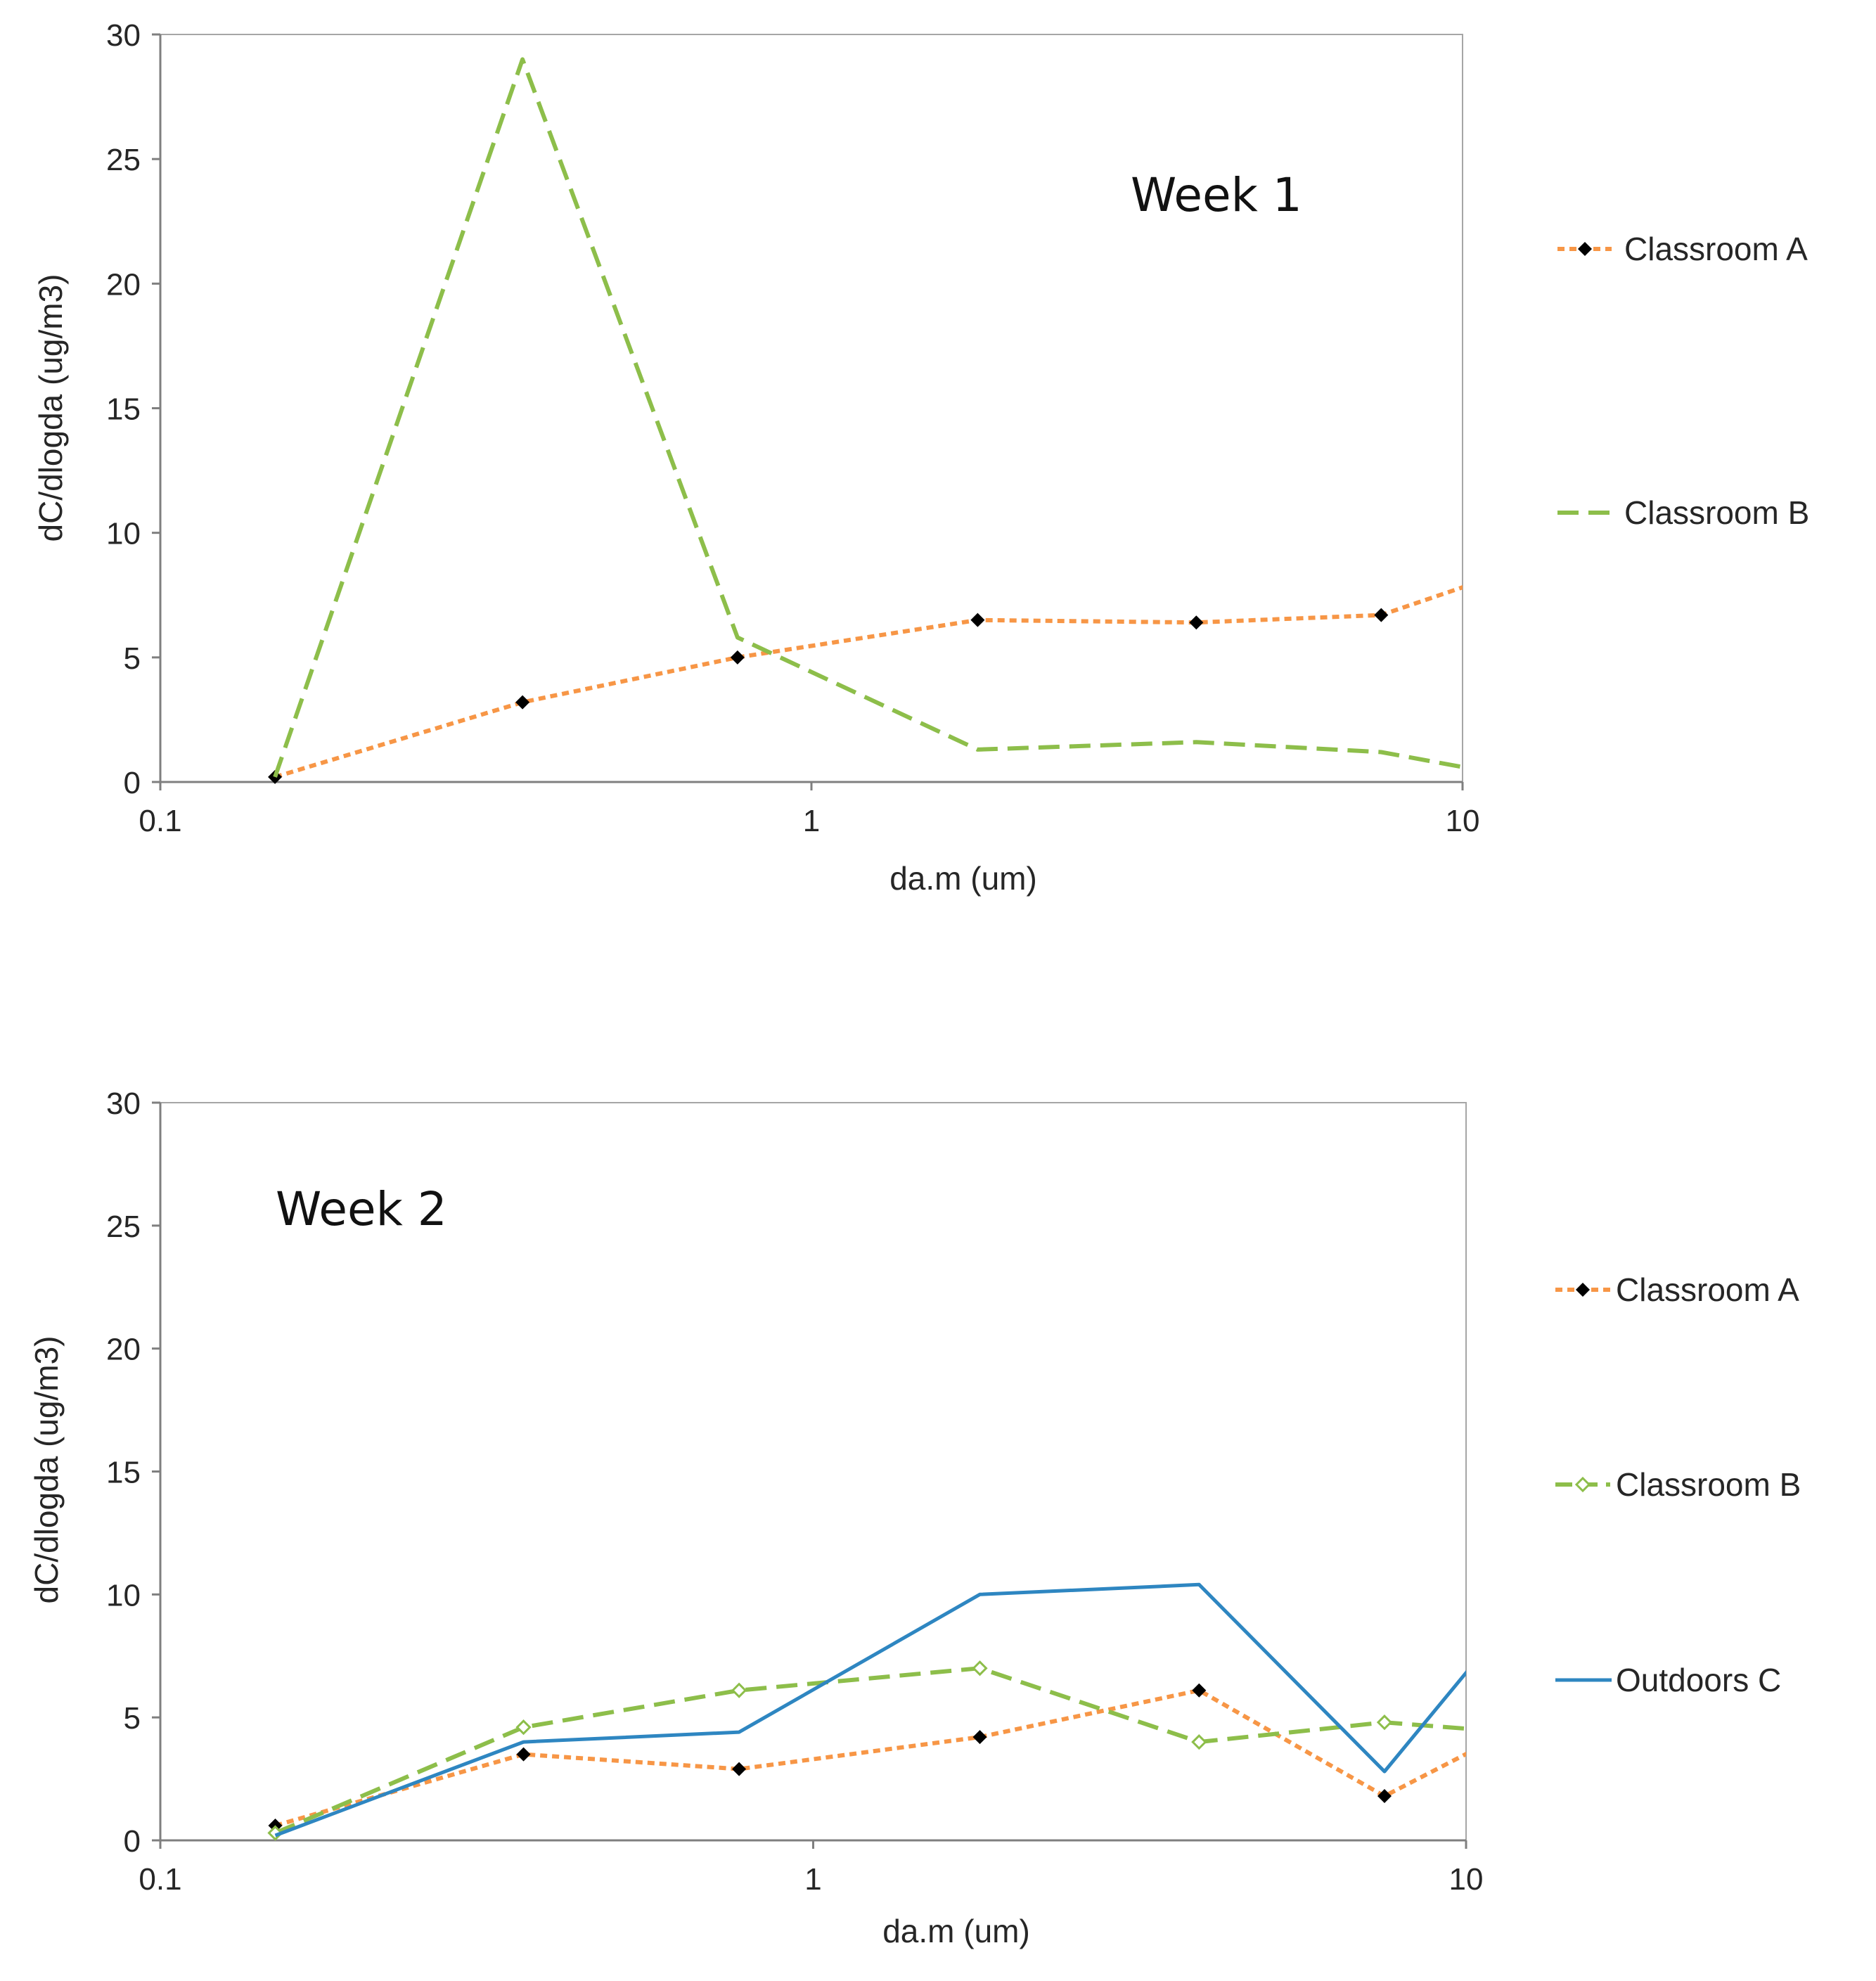 Image resolution: width=1876 pixels, height=1981 pixels. I want to click on legend-item-outdoors-c: Outdoors C, so click(1668, 1680).